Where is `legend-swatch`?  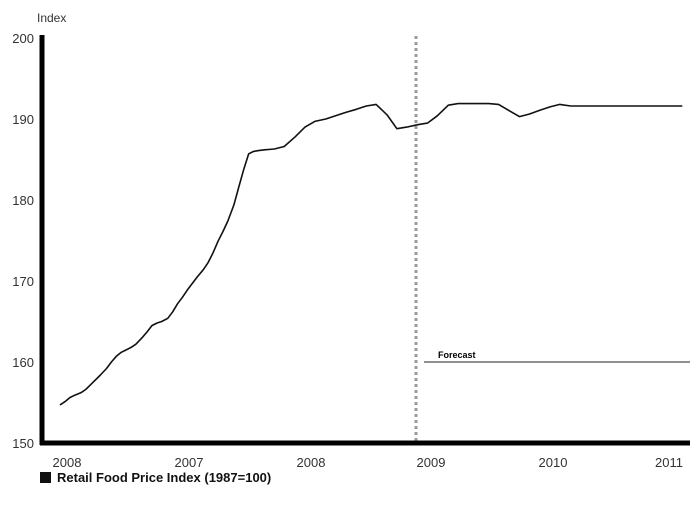 legend-swatch is located at coordinates (45, 477).